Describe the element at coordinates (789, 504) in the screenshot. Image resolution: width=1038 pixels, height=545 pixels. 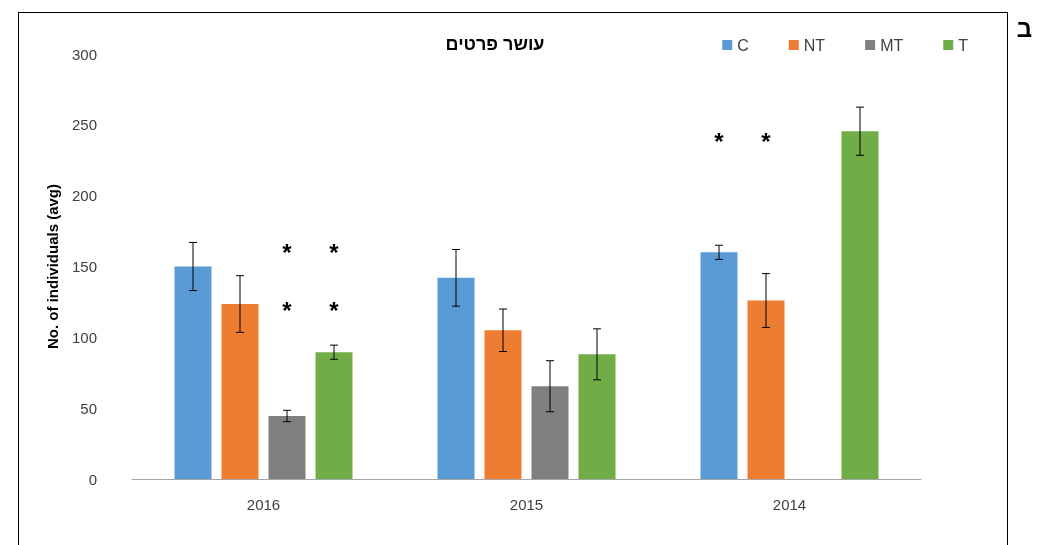
I see `x-tick-label: 2014` at that location.